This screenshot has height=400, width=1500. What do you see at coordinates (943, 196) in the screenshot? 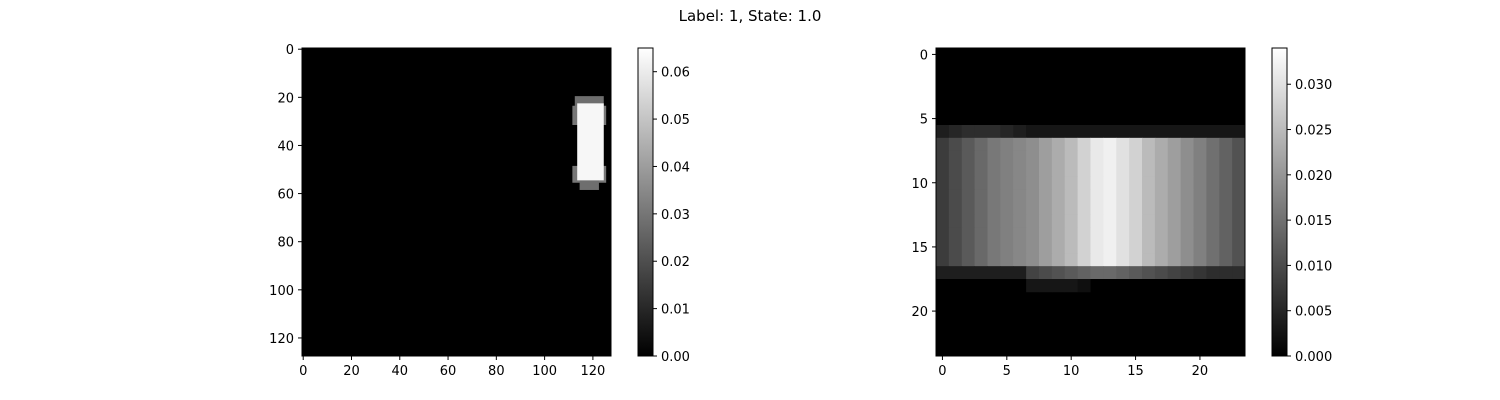
I see `pixel-r11-c0` at bounding box center [943, 196].